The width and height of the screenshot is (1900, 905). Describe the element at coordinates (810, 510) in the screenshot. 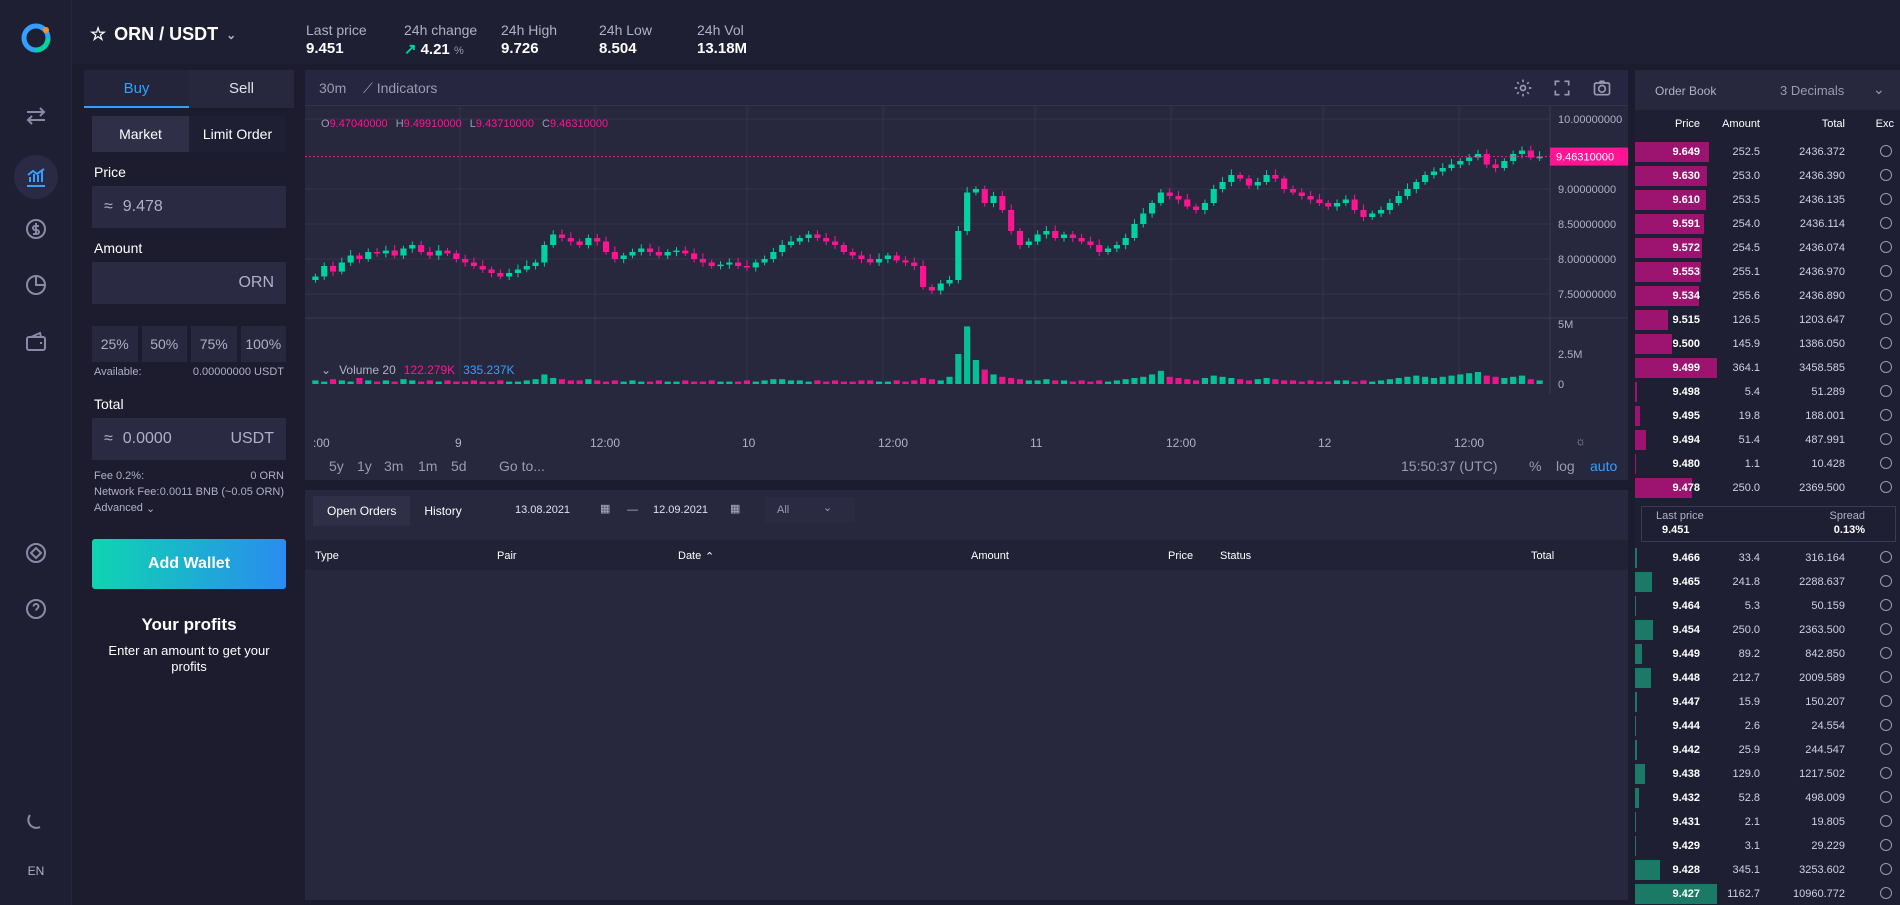

I see `filter-select` at that location.